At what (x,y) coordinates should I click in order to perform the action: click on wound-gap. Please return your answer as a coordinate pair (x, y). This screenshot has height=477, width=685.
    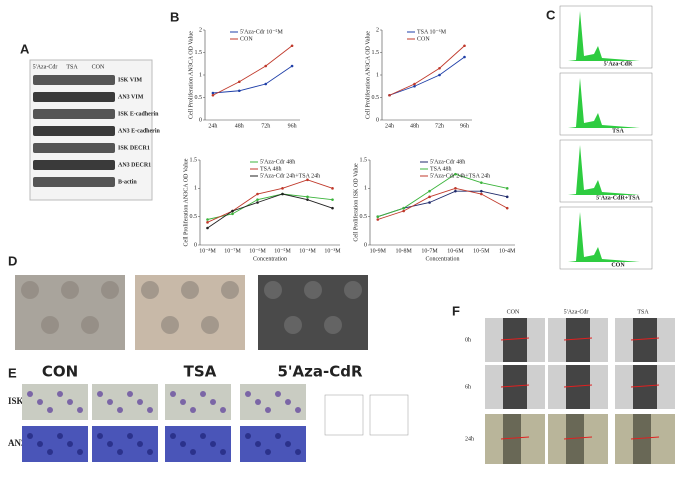
    Looking at the image, I should click on (512, 439).